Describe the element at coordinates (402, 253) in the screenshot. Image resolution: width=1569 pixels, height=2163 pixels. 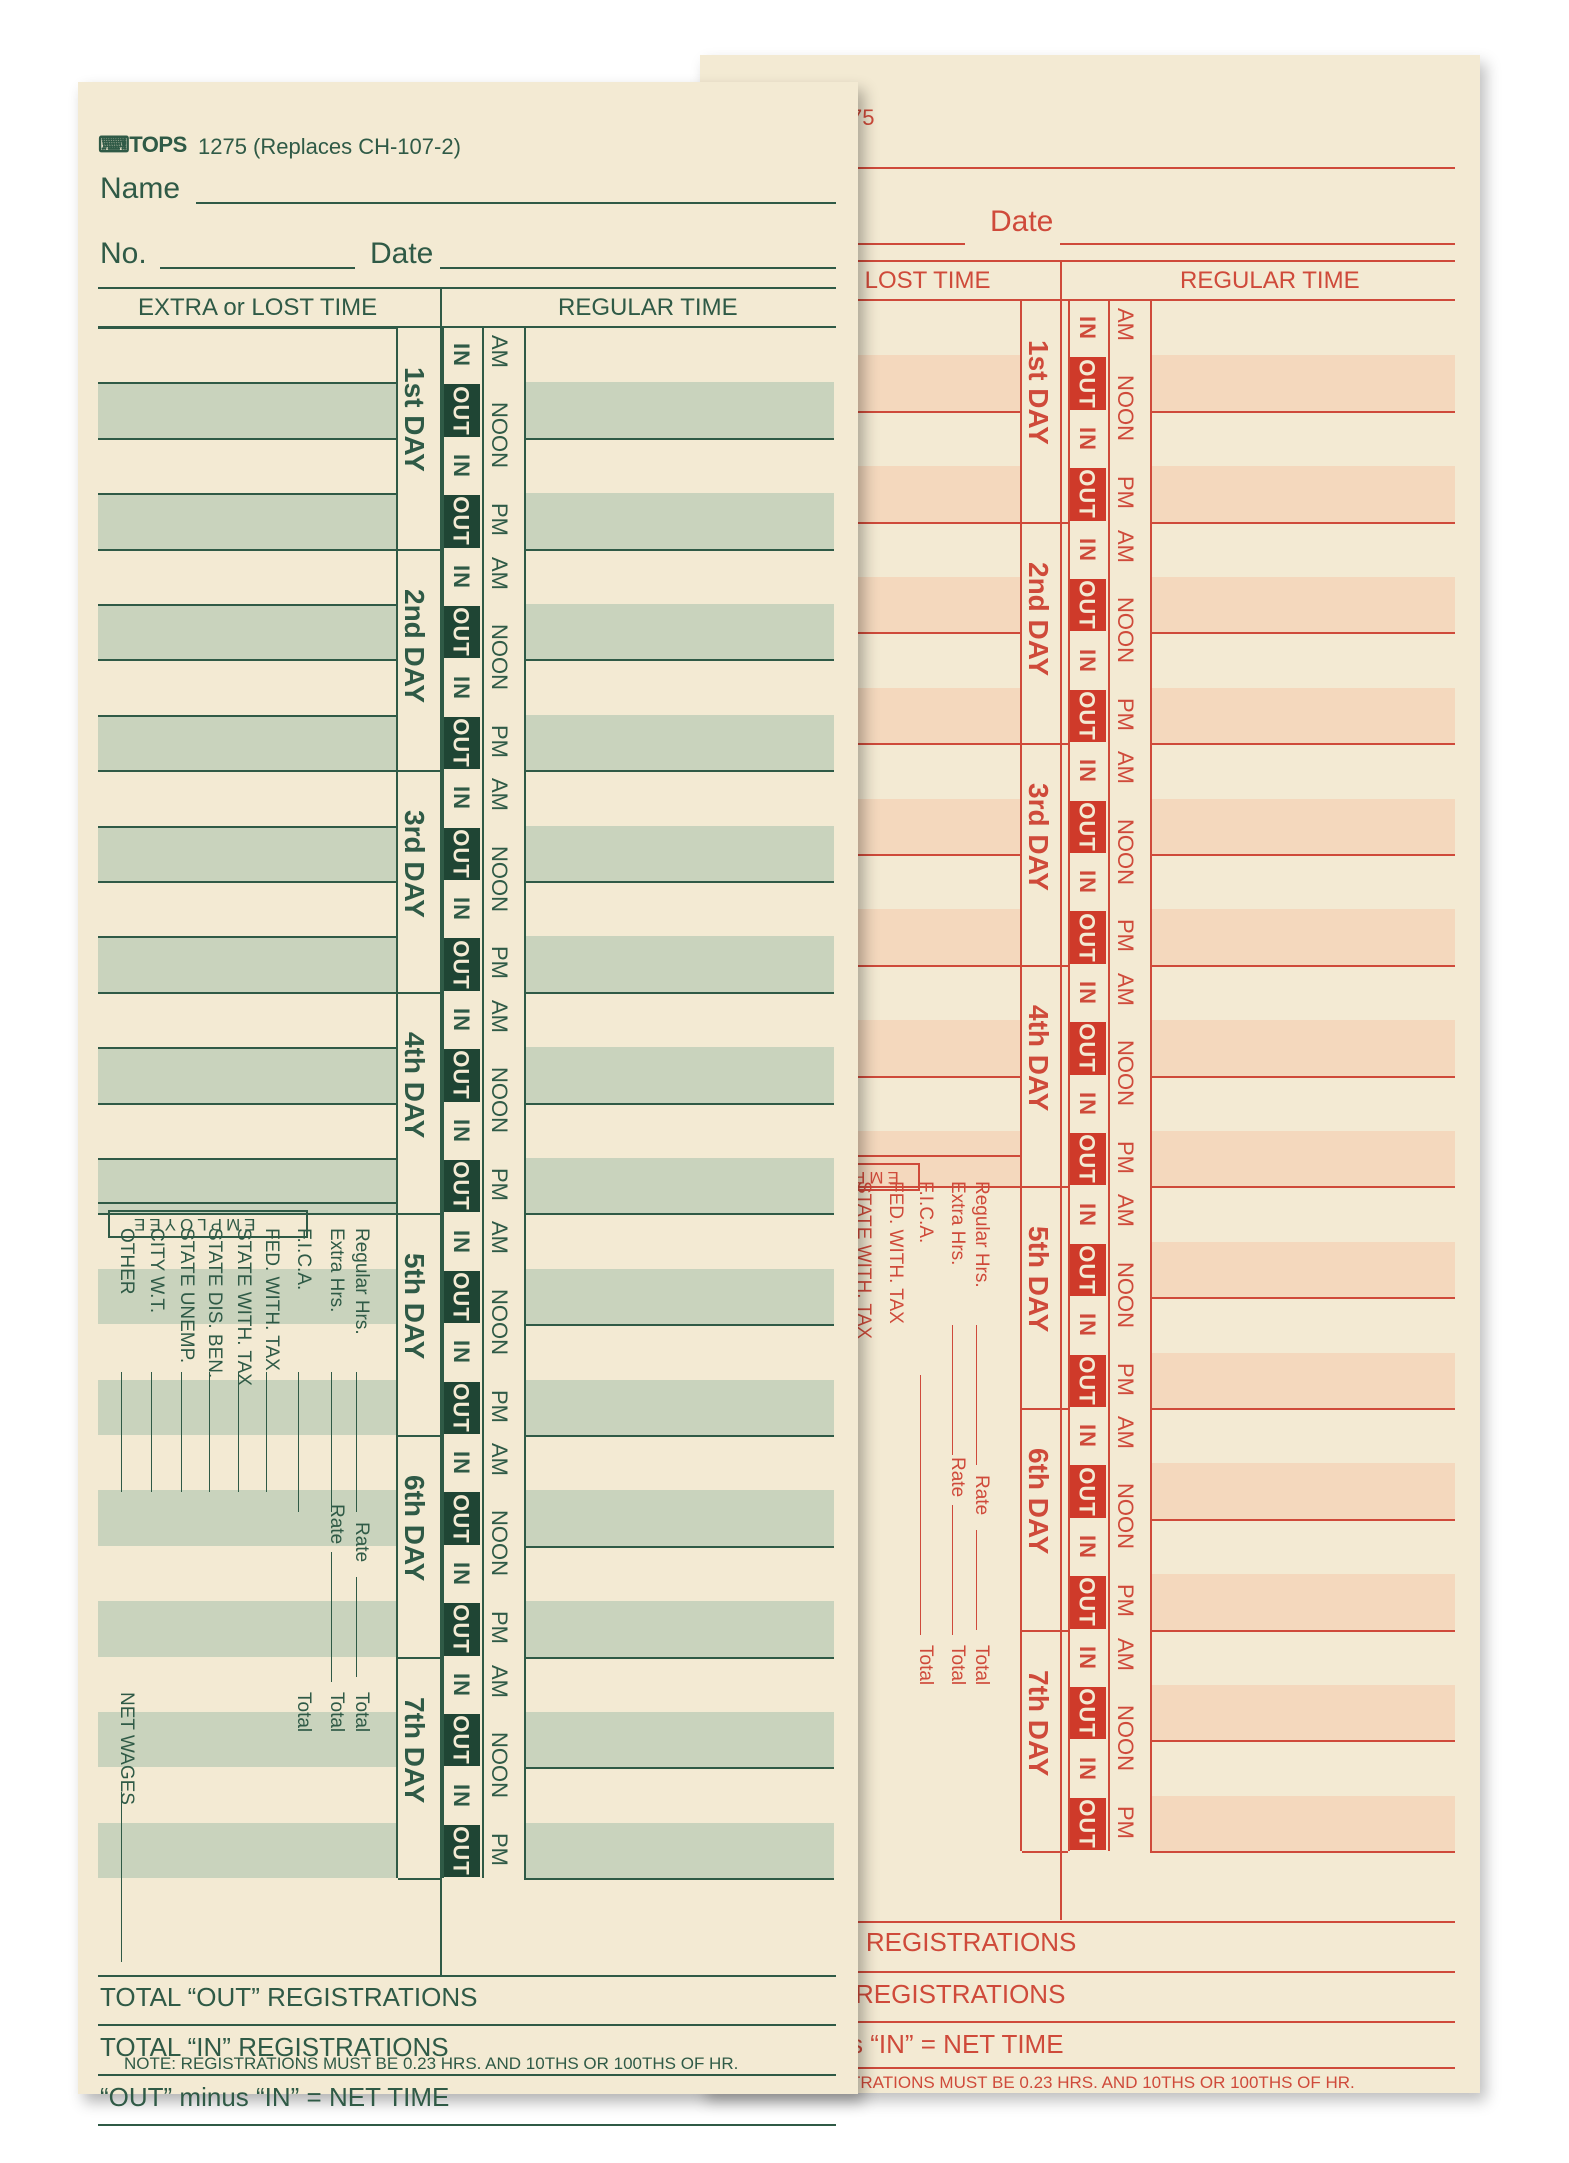
I see `date-label: Date` at that location.